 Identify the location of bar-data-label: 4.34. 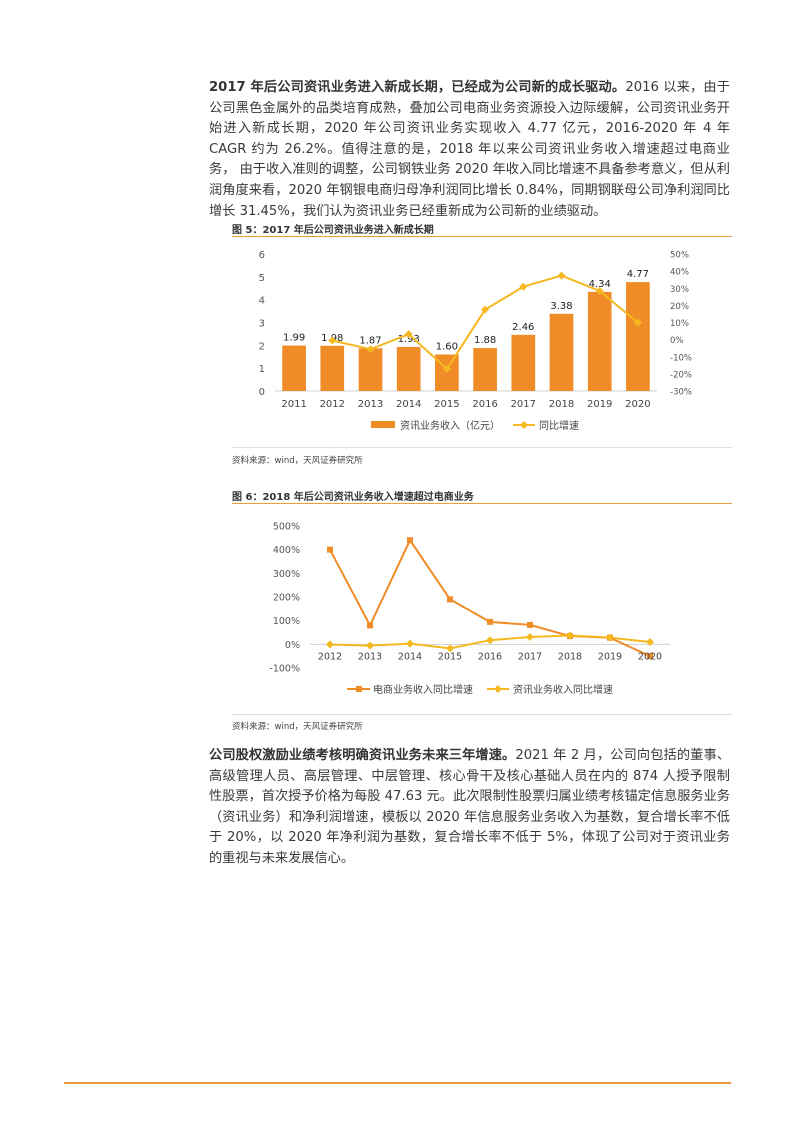
(600, 284).